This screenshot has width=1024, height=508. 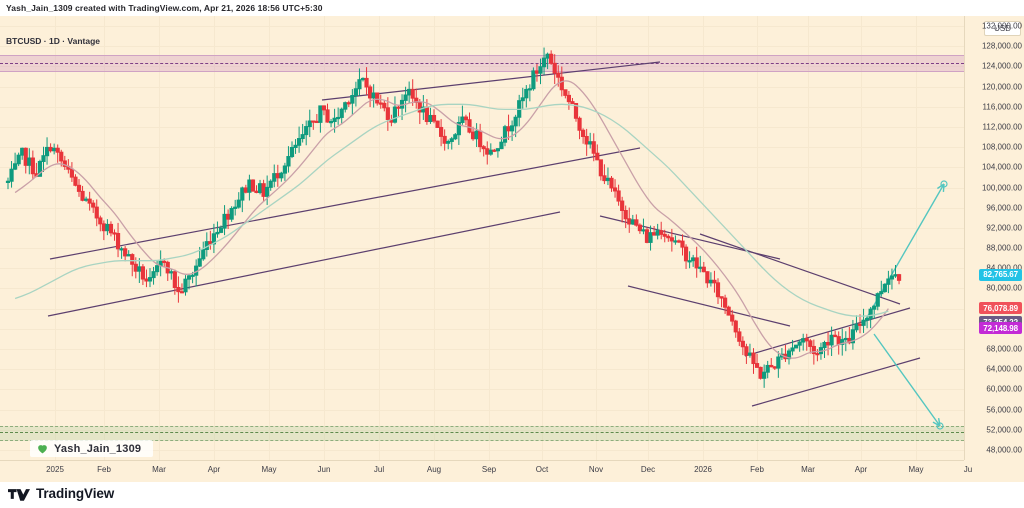 What do you see at coordinates (1000, 328) in the screenshot?
I see `support-price-badge: 72,148.98` at bounding box center [1000, 328].